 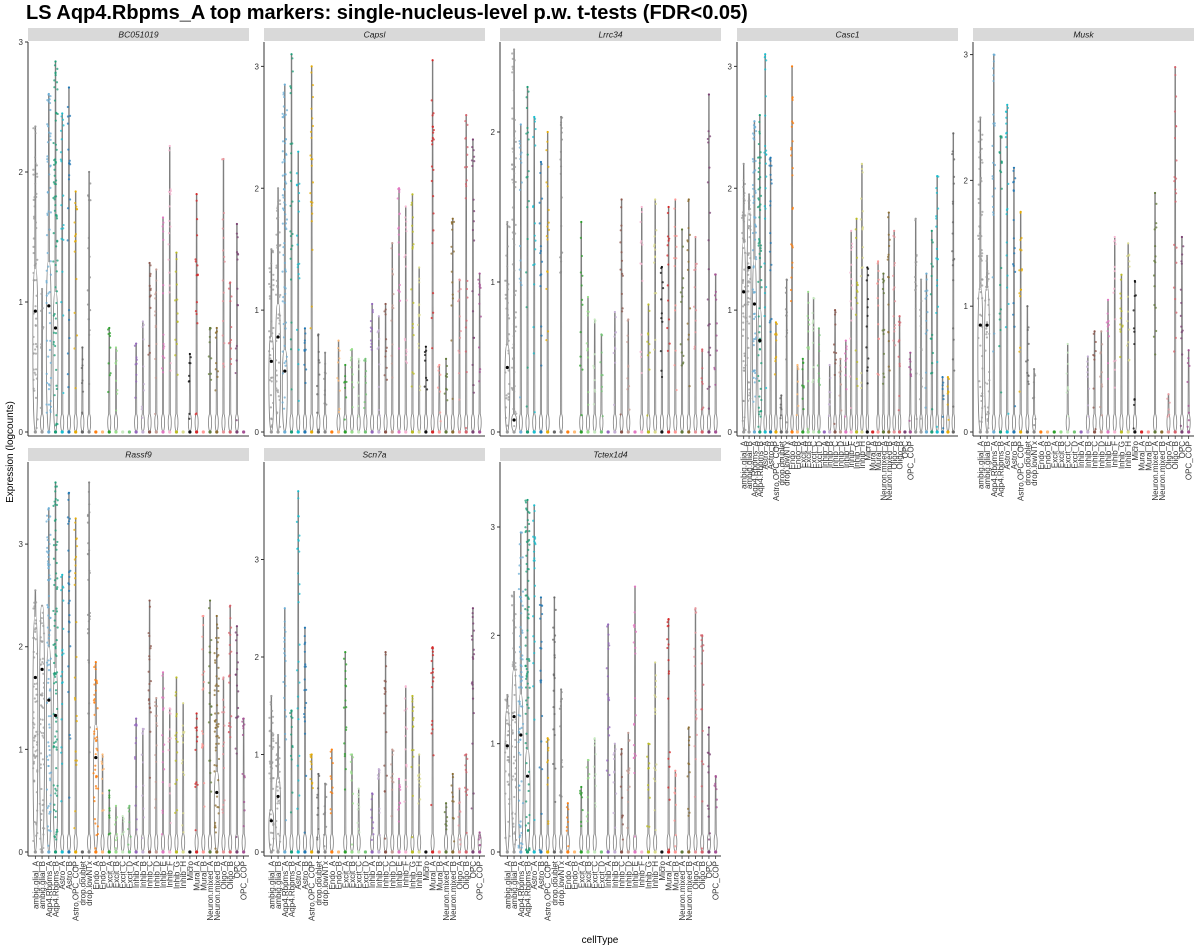 I want to click on violin-Inhib_D, so click(x=628, y=376).